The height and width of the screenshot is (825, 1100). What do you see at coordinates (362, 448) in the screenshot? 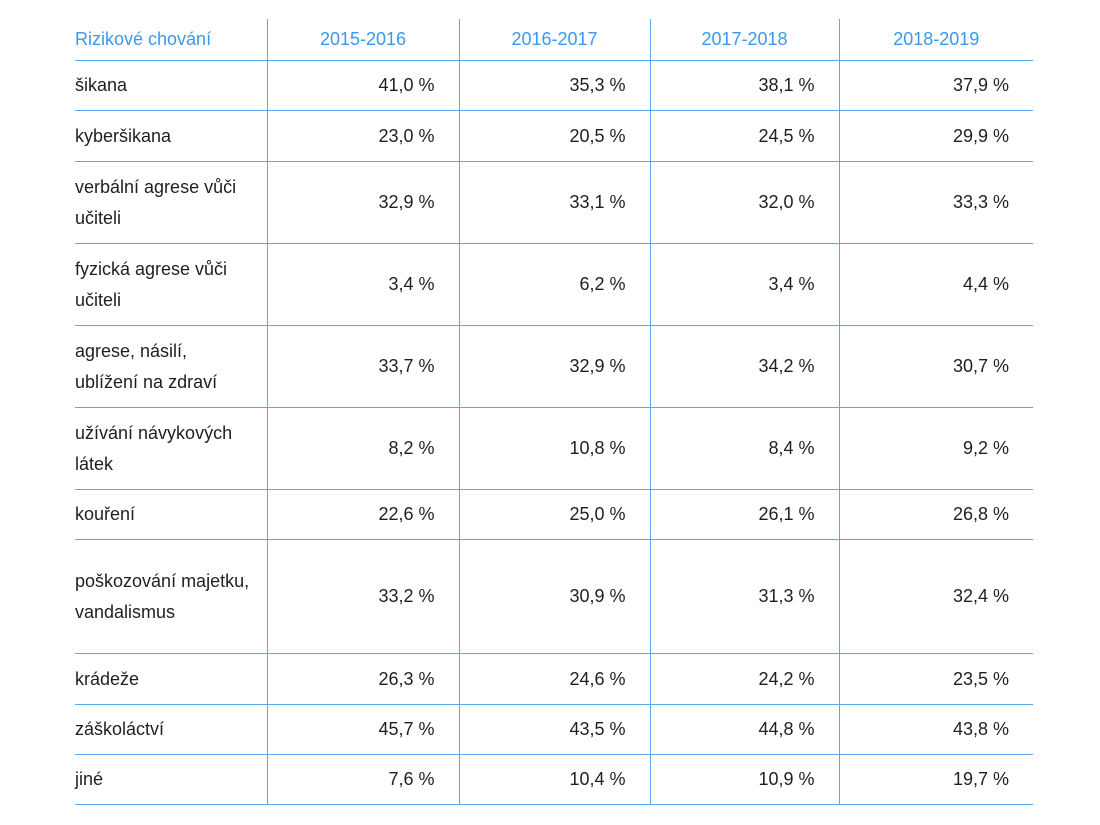
I see `table-cell: 8,2 %` at bounding box center [362, 448].